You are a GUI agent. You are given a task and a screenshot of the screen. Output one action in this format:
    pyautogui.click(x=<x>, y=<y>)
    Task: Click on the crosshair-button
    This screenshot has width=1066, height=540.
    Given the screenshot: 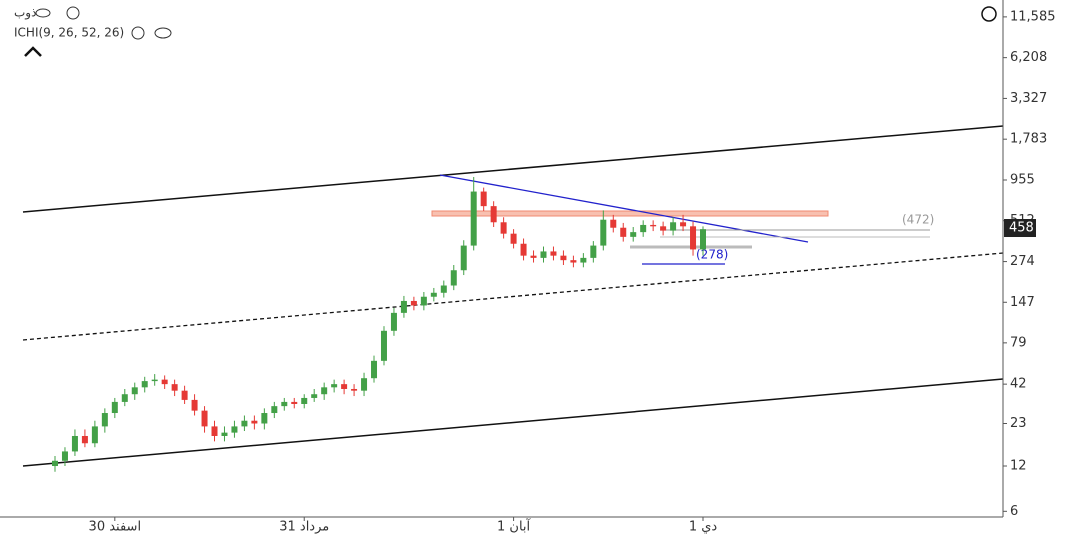 What is the action you would take?
    pyautogui.click(x=989, y=14)
    